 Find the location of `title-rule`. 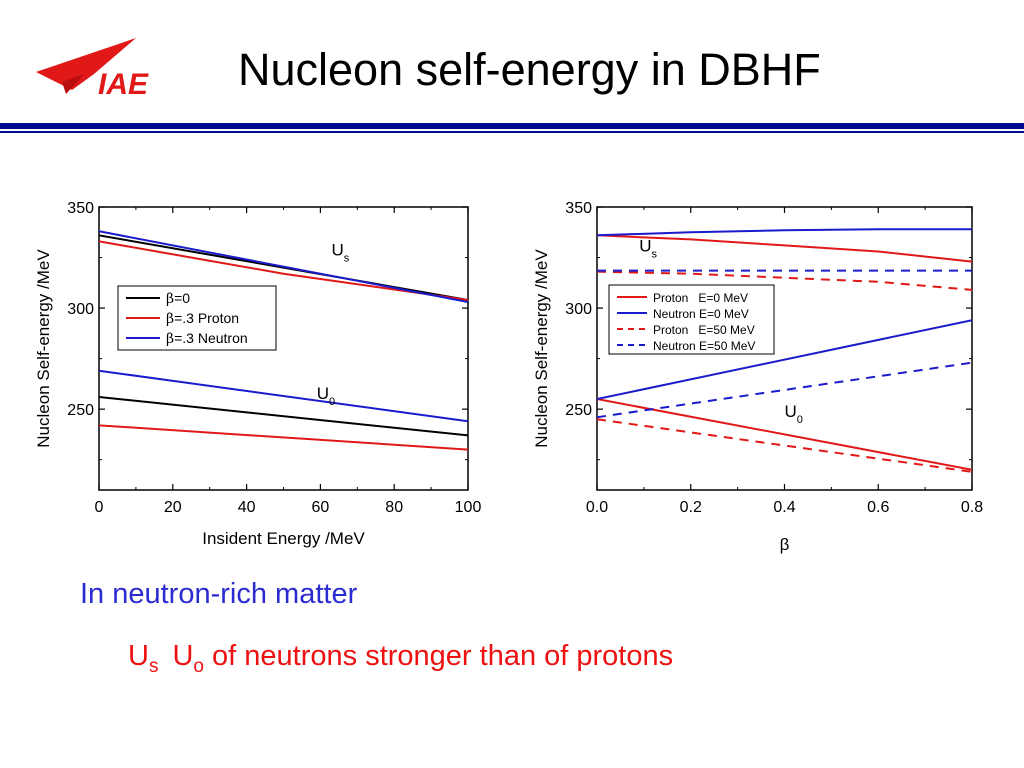

title-rule is located at coordinates (512, 126).